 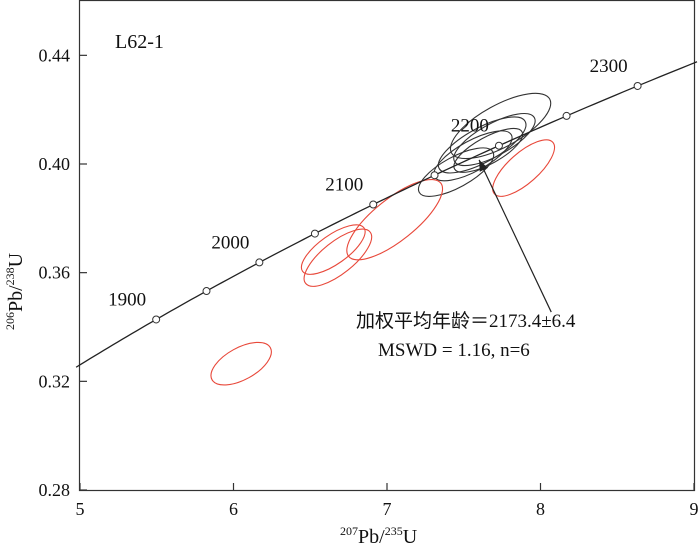 What do you see at coordinates (483, 165) in the screenshot?
I see `annotation-arrow-head` at bounding box center [483, 165].